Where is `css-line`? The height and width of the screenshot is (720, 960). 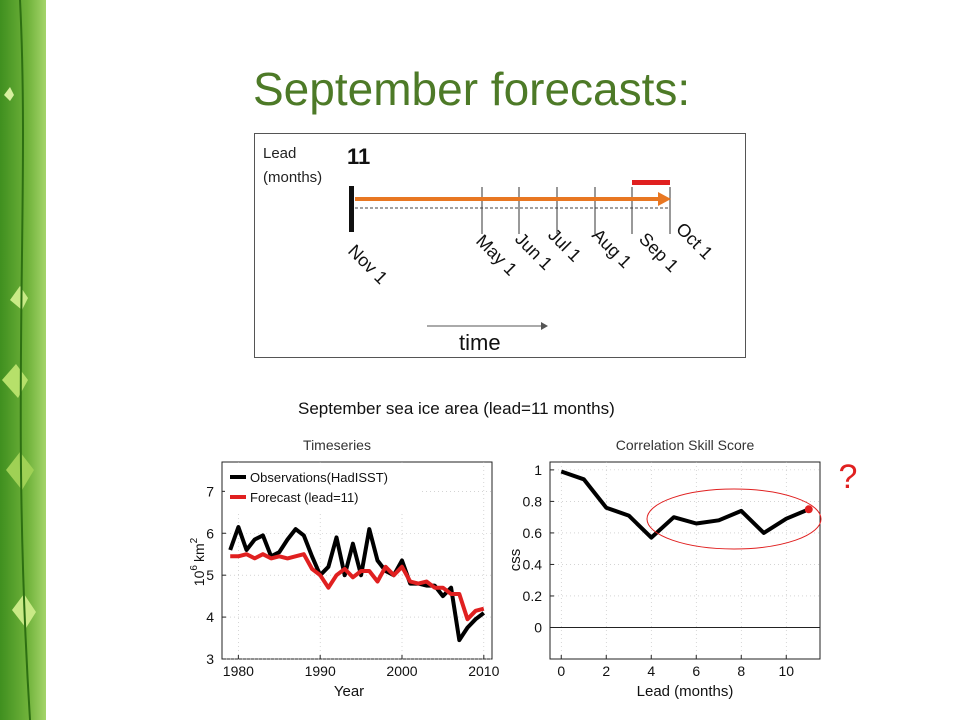 css-line is located at coordinates (685, 504).